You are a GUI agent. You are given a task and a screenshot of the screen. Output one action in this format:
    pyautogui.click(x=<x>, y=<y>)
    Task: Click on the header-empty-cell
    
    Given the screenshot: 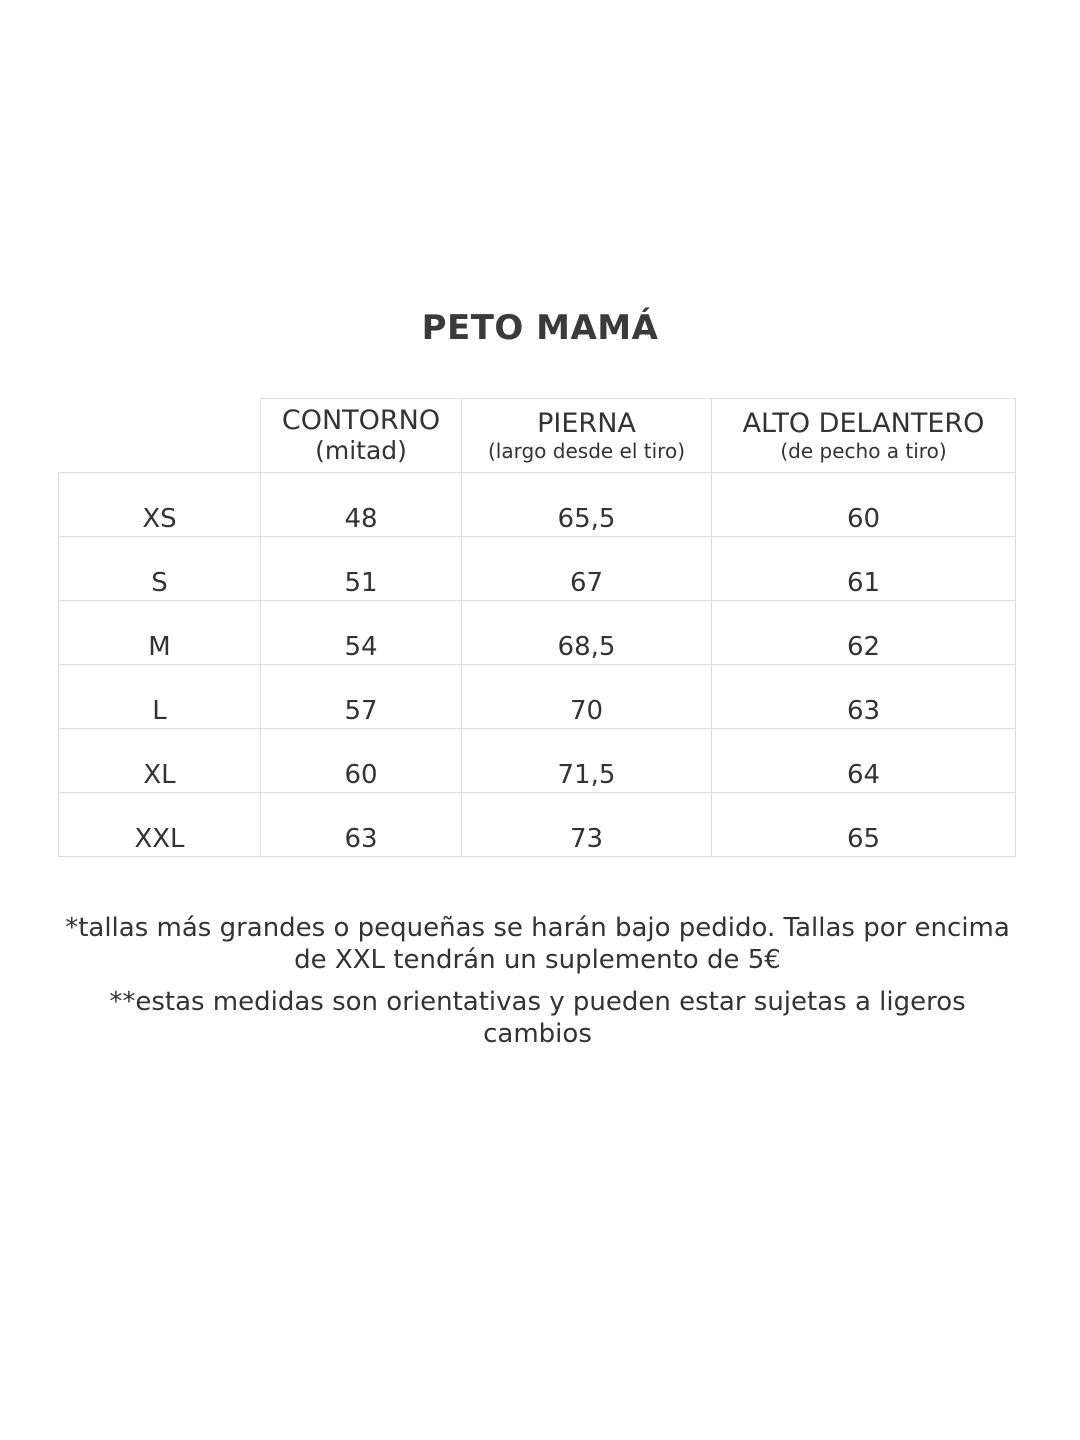 What is the action you would take?
    pyautogui.click(x=159, y=435)
    